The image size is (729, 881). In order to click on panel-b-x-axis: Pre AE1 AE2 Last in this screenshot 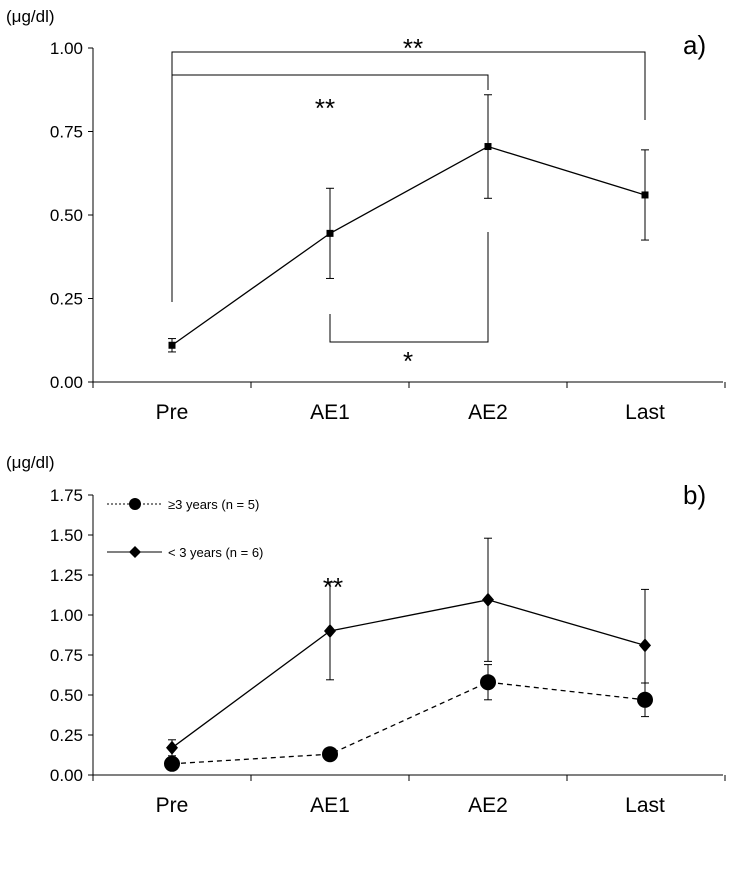, I will do `click(409, 795)`.